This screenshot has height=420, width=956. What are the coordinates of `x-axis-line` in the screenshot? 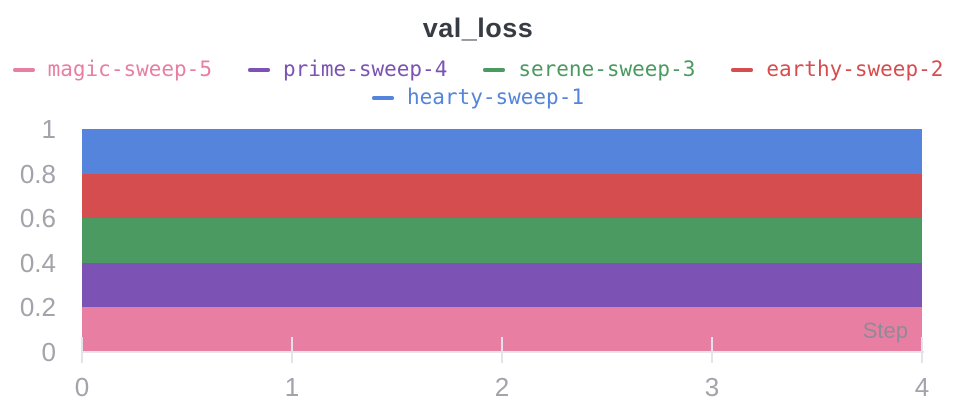 It's located at (503, 352).